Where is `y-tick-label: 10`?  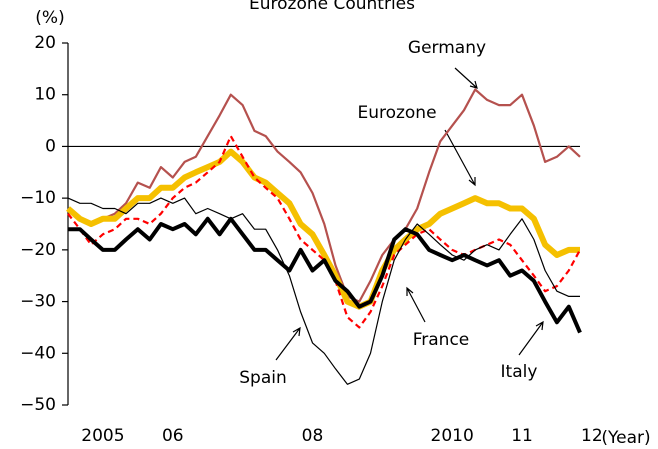
y-tick-label: 10 is located at coordinates (45, 95).